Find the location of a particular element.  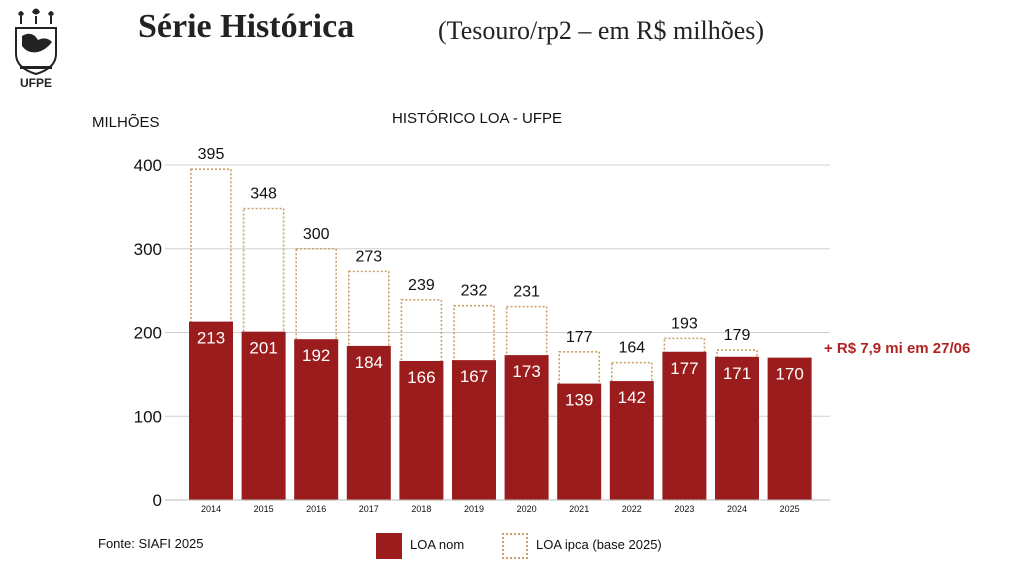

data-label-loa-ipca: 164 is located at coordinates (631, 348).